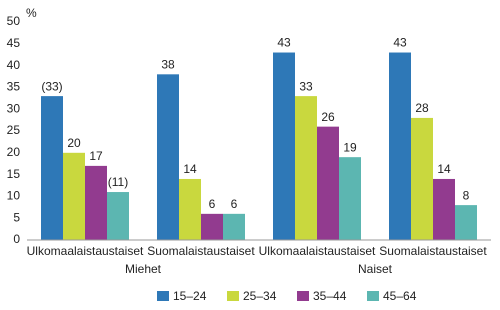 This screenshot has width=500, height=310. Describe the element at coordinates (14, 21) in the screenshot. I see `y-tick-label: 50` at that location.